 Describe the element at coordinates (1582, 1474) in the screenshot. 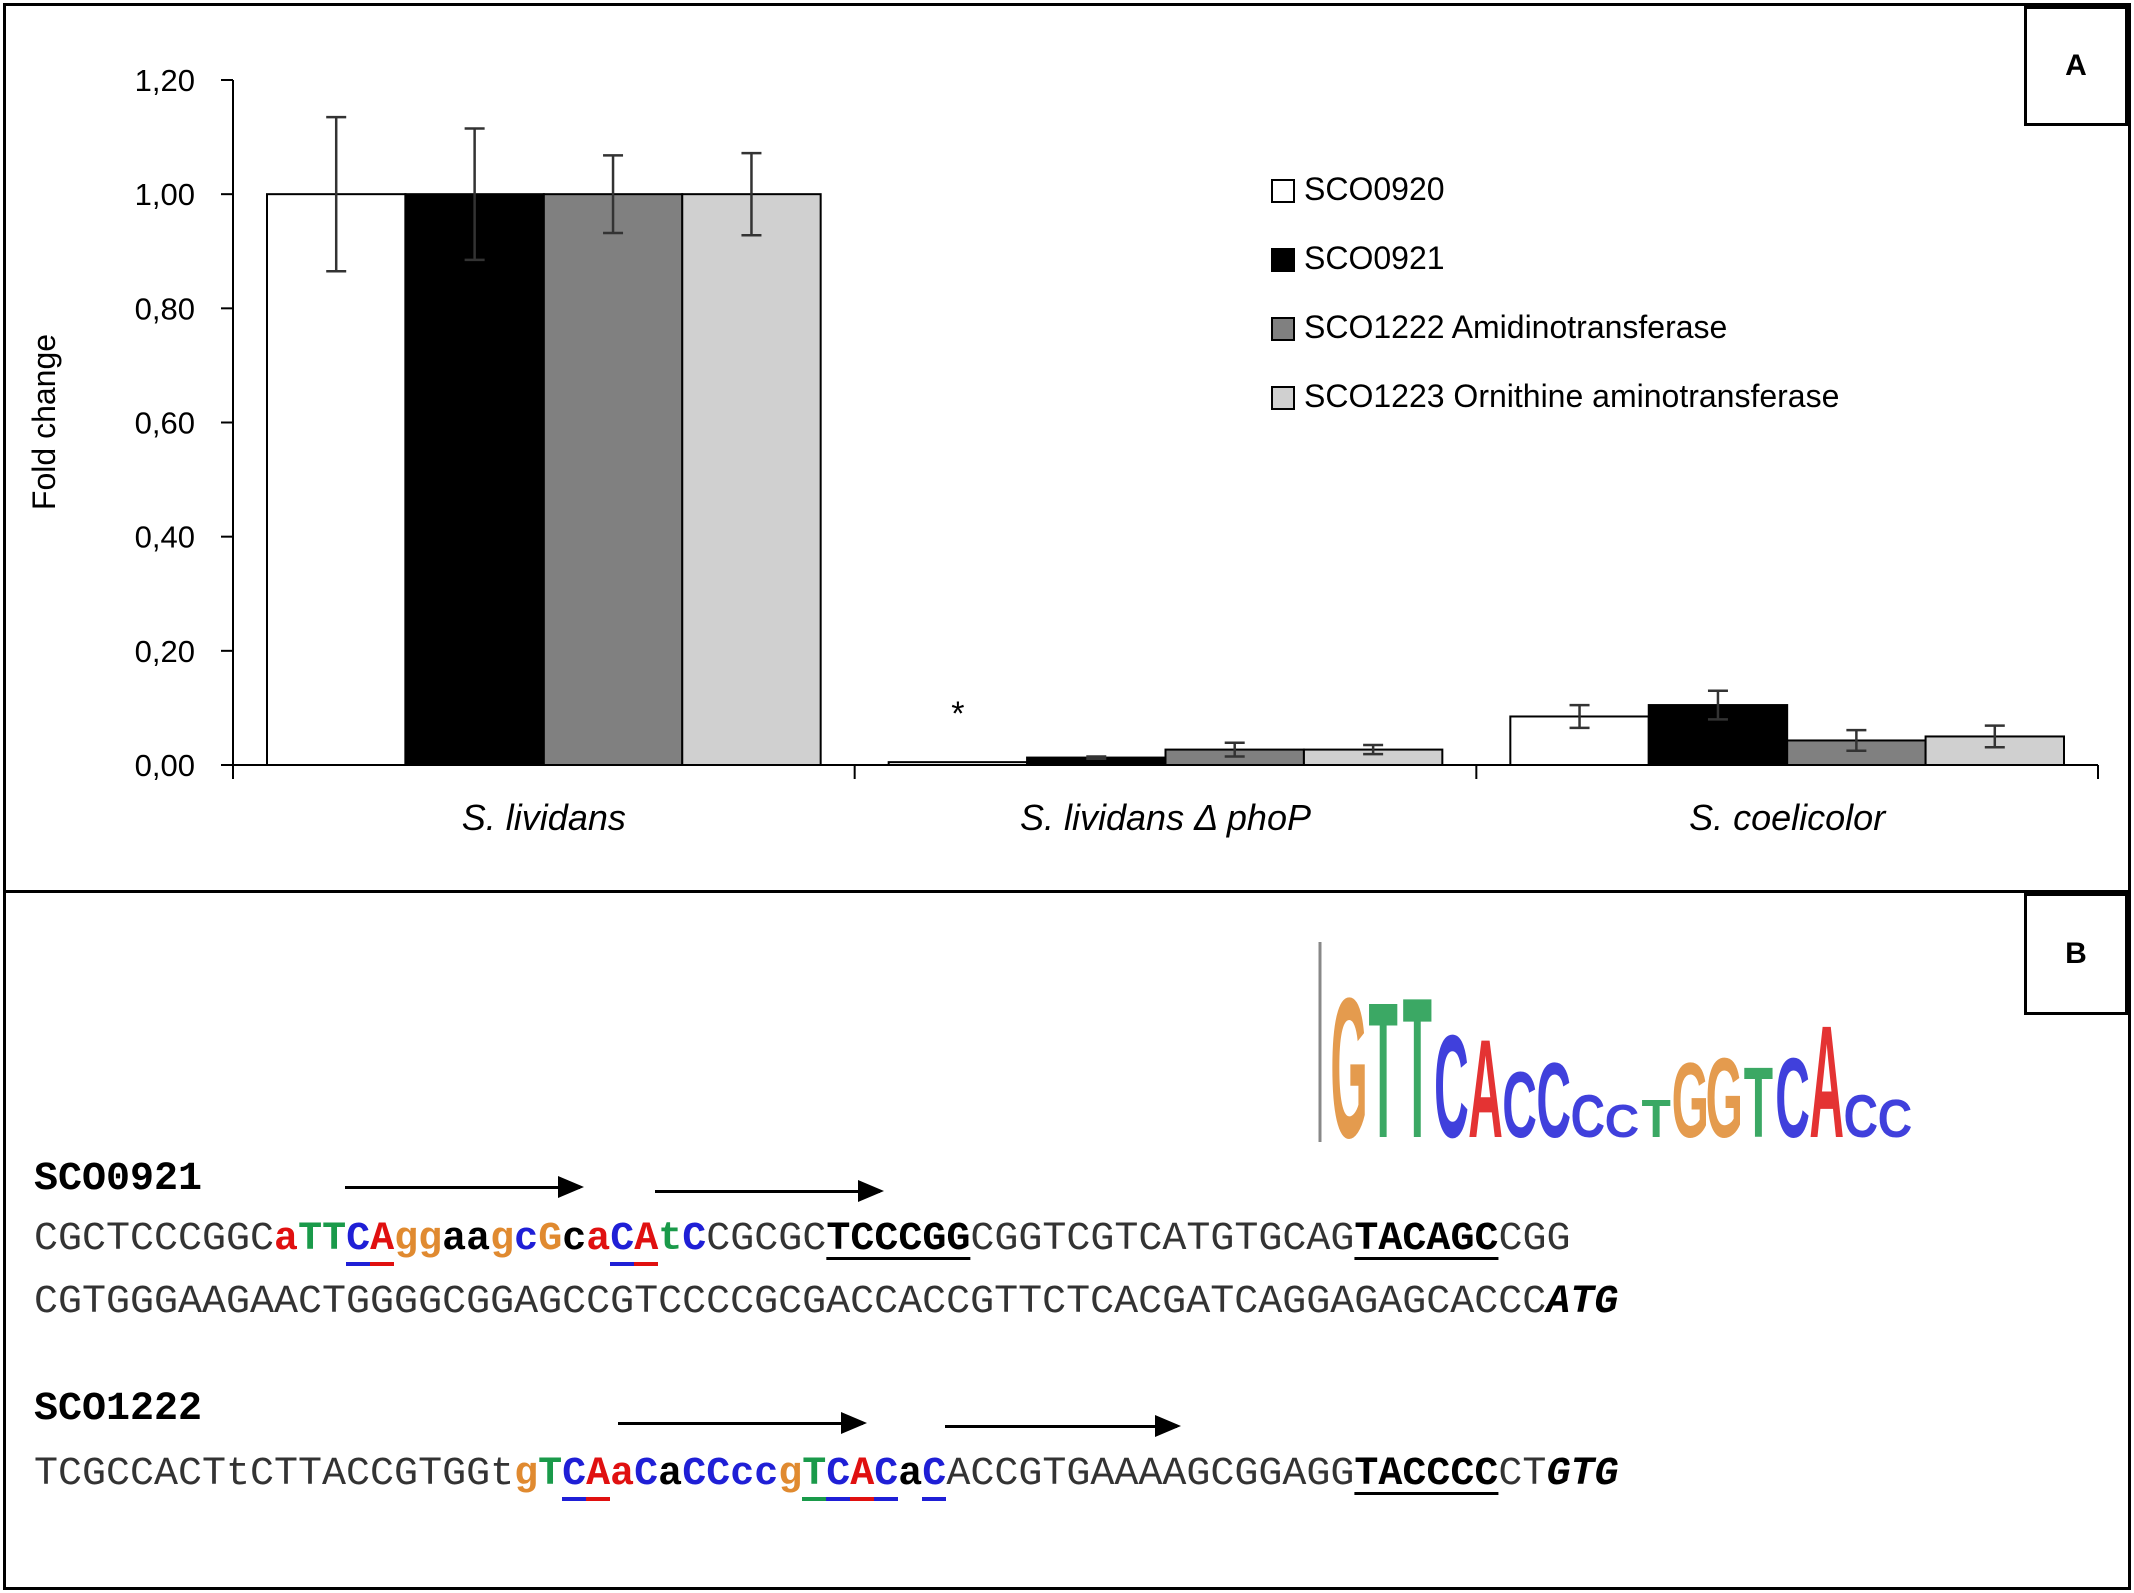

I see `nucleotide-run: GTG` at that location.